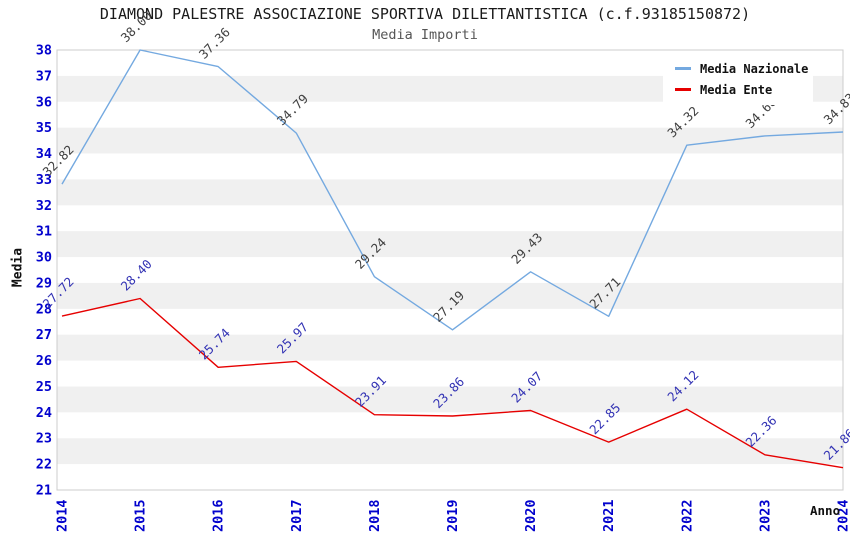 This screenshot has width=850, height=550. Describe the element at coordinates (44, 206) in the screenshot. I see `y-tick-label: 32` at that location.